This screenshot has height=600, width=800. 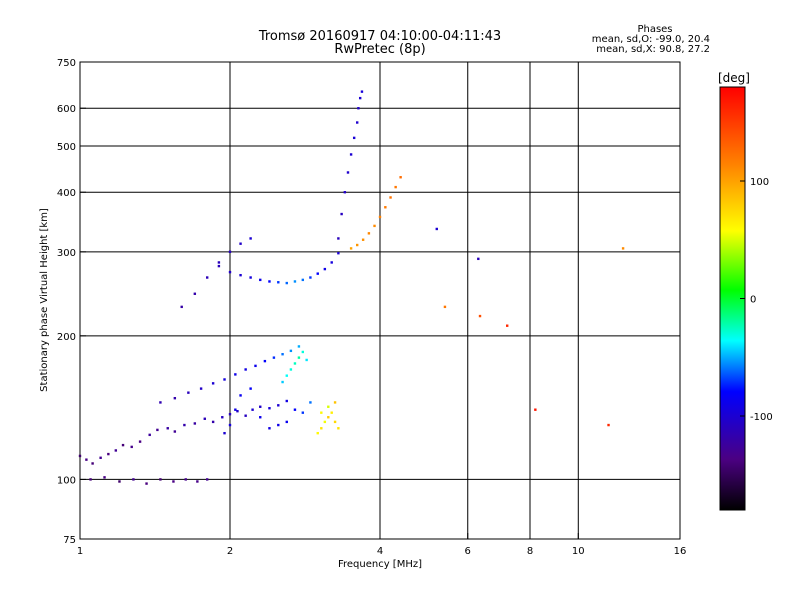 I want to click on colorbar-tick-label: 0, so click(x=753, y=300).